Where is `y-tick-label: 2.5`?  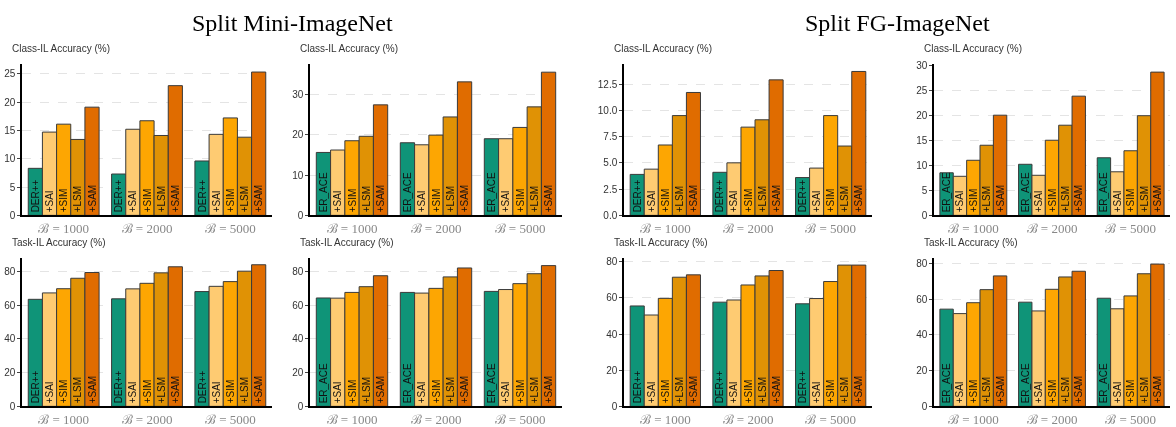
y-tick-label: 2.5 is located at coordinates (610, 189).